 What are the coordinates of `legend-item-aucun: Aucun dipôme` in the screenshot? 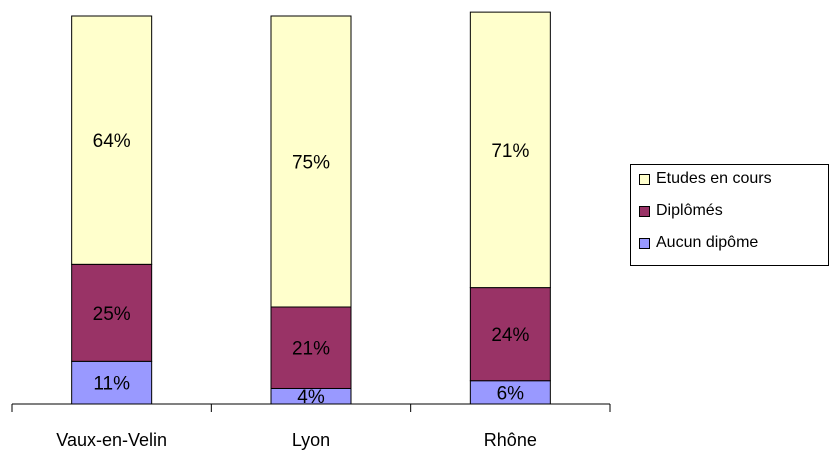 It's located at (698, 243).